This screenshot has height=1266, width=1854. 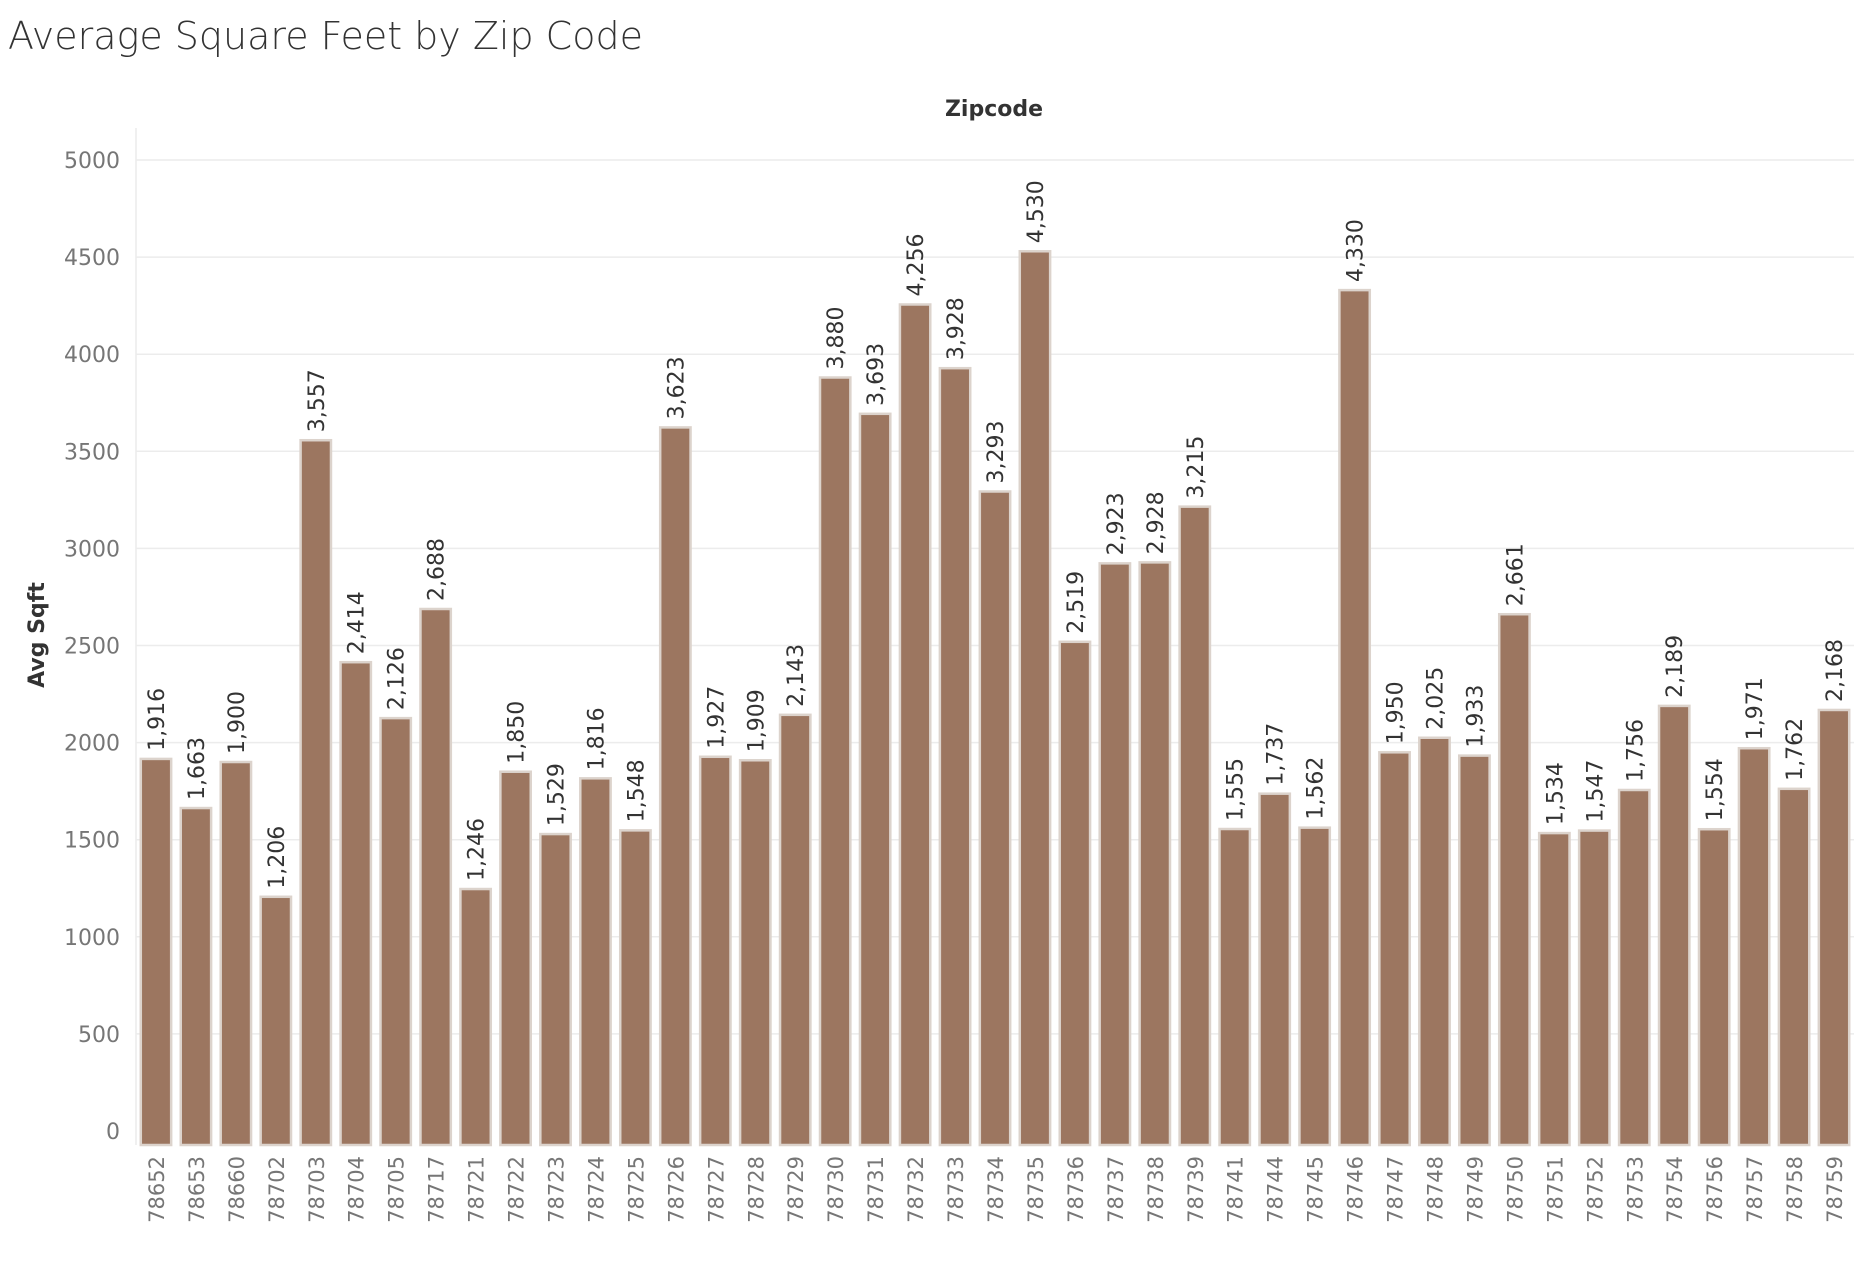 What do you see at coordinates (716, 717) in the screenshot?
I see `data-label-78727: 1,927` at bounding box center [716, 717].